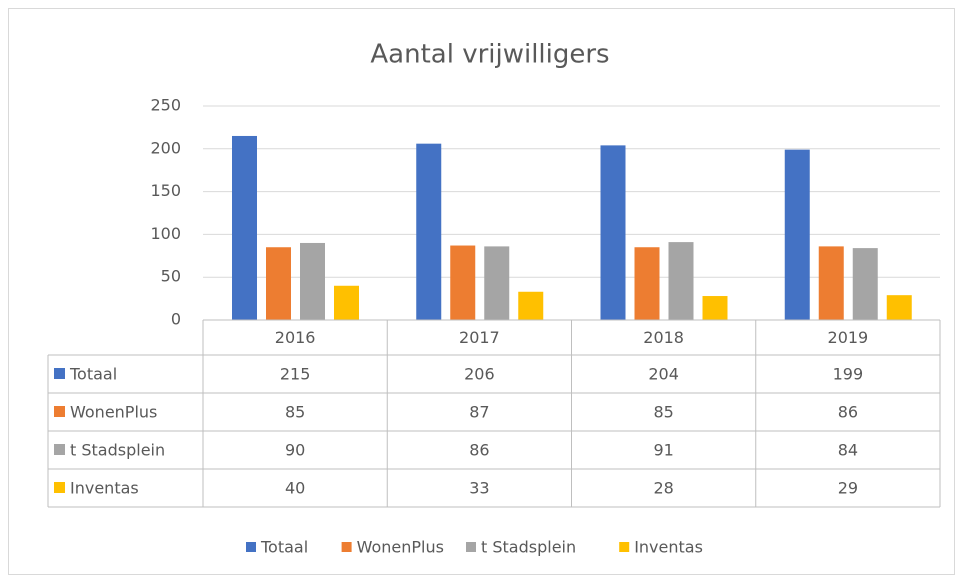 This screenshot has height=575, width=959. What do you see at coordinates (663, 450) in the screenshot?
I see `table-value: 91` at bounding box center [663, 450].